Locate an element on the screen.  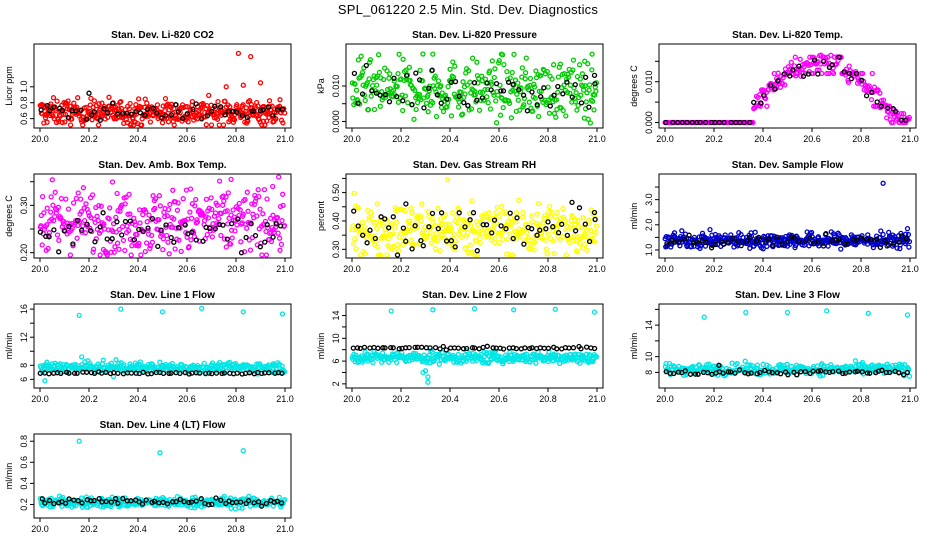
subplot-title: Stan. Dev. Line 3 Flow is located at coordinates (787, 295).